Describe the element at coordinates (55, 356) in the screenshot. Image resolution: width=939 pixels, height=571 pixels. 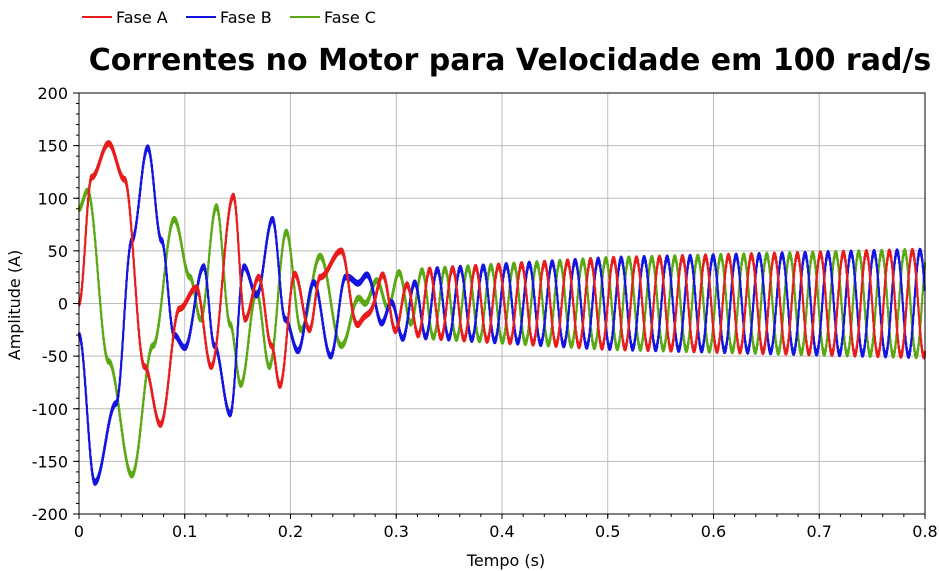
I see `y-tick-label: -50` at that location.